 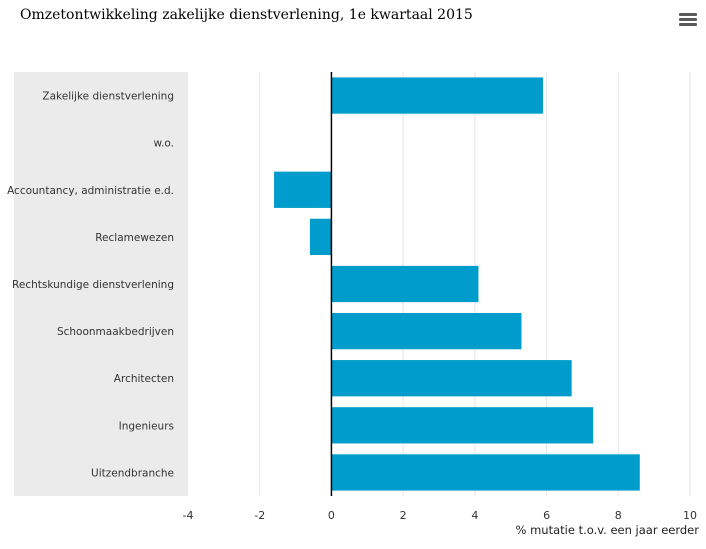 I want to click on x-tick-label: 0, so click(x=331, y=515).